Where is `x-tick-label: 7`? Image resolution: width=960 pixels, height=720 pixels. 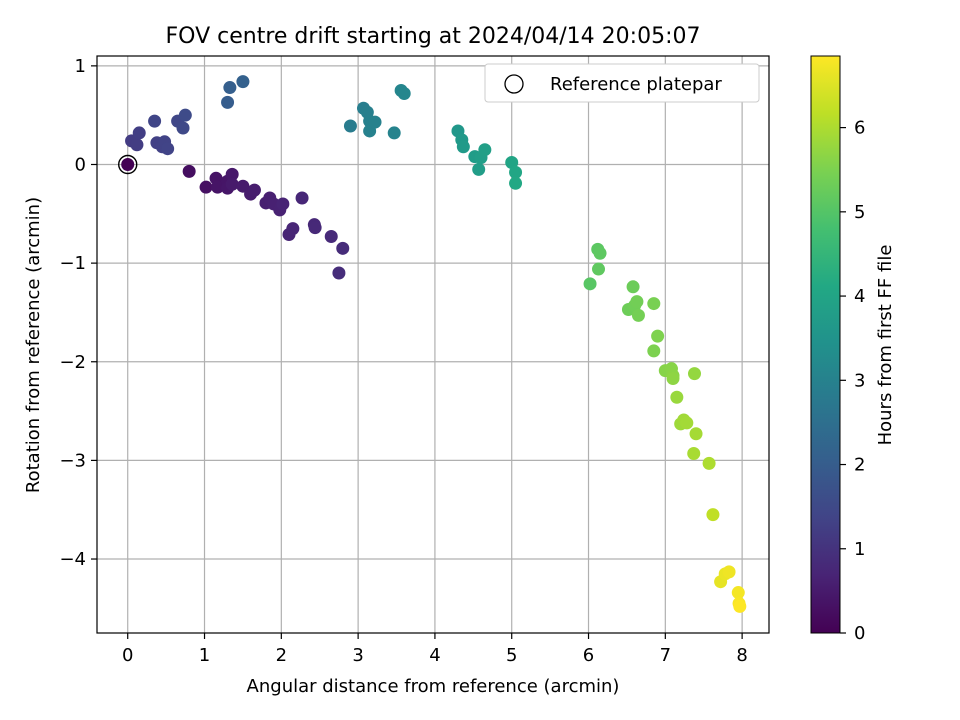 x-tick-label: 7 is located at coordinates (665, 655).